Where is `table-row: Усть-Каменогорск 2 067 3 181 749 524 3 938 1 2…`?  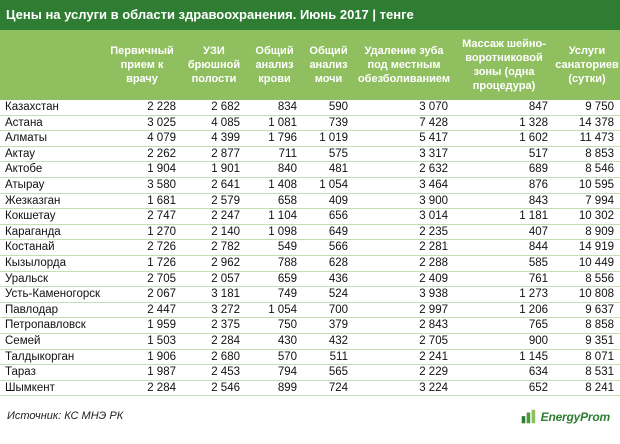 table-row: Усть-Каменогорск 2 067 3 181 749 524 3 938 1 2… is located at coordinates (310, 295).